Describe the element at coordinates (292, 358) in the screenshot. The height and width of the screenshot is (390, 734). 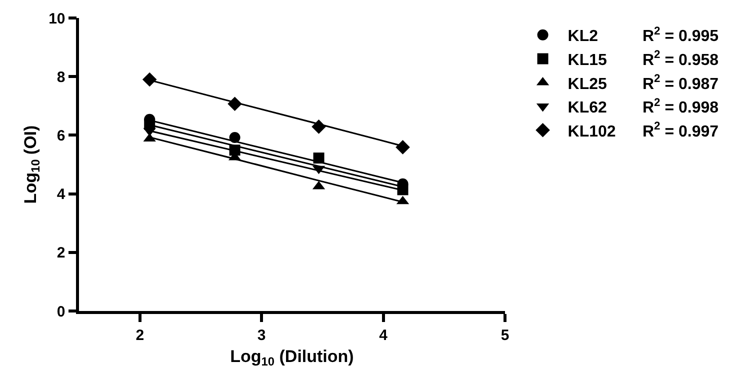
I see `x-axis-title: Log$_{10}$ (Dilution)` at that location.